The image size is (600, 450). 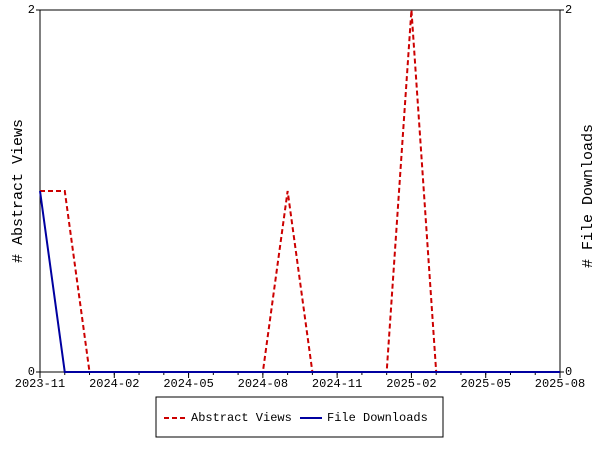 What do you see at coordinates (568, 10) in the screenshot?
I see `y2-tick-label: 2` at bounding box center [568, 10].